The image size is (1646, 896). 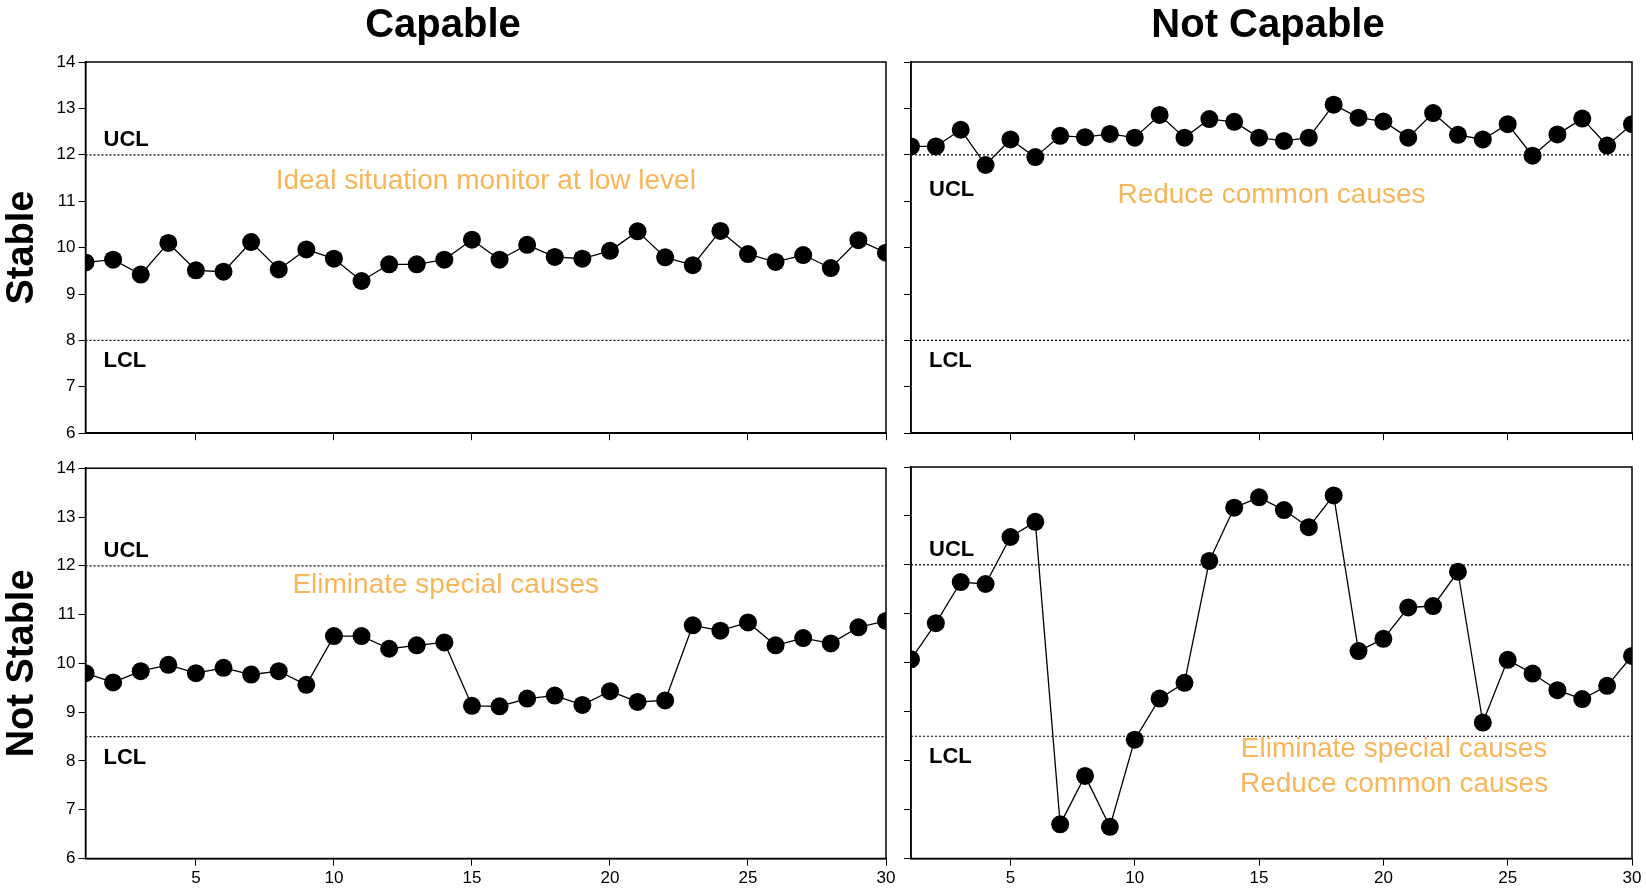 I want to click on chart-title: Not Capable, so click(x=1268, y=23).